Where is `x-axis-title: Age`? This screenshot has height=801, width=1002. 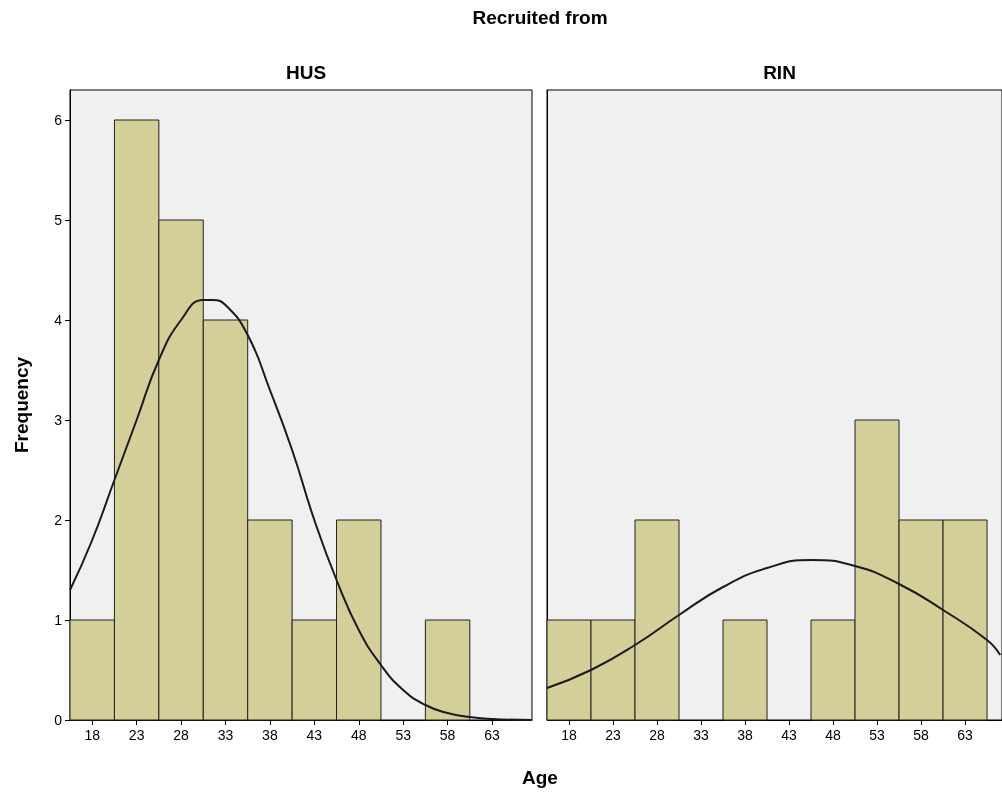 x-axis-title: Age is located at coordinates (540, 778).